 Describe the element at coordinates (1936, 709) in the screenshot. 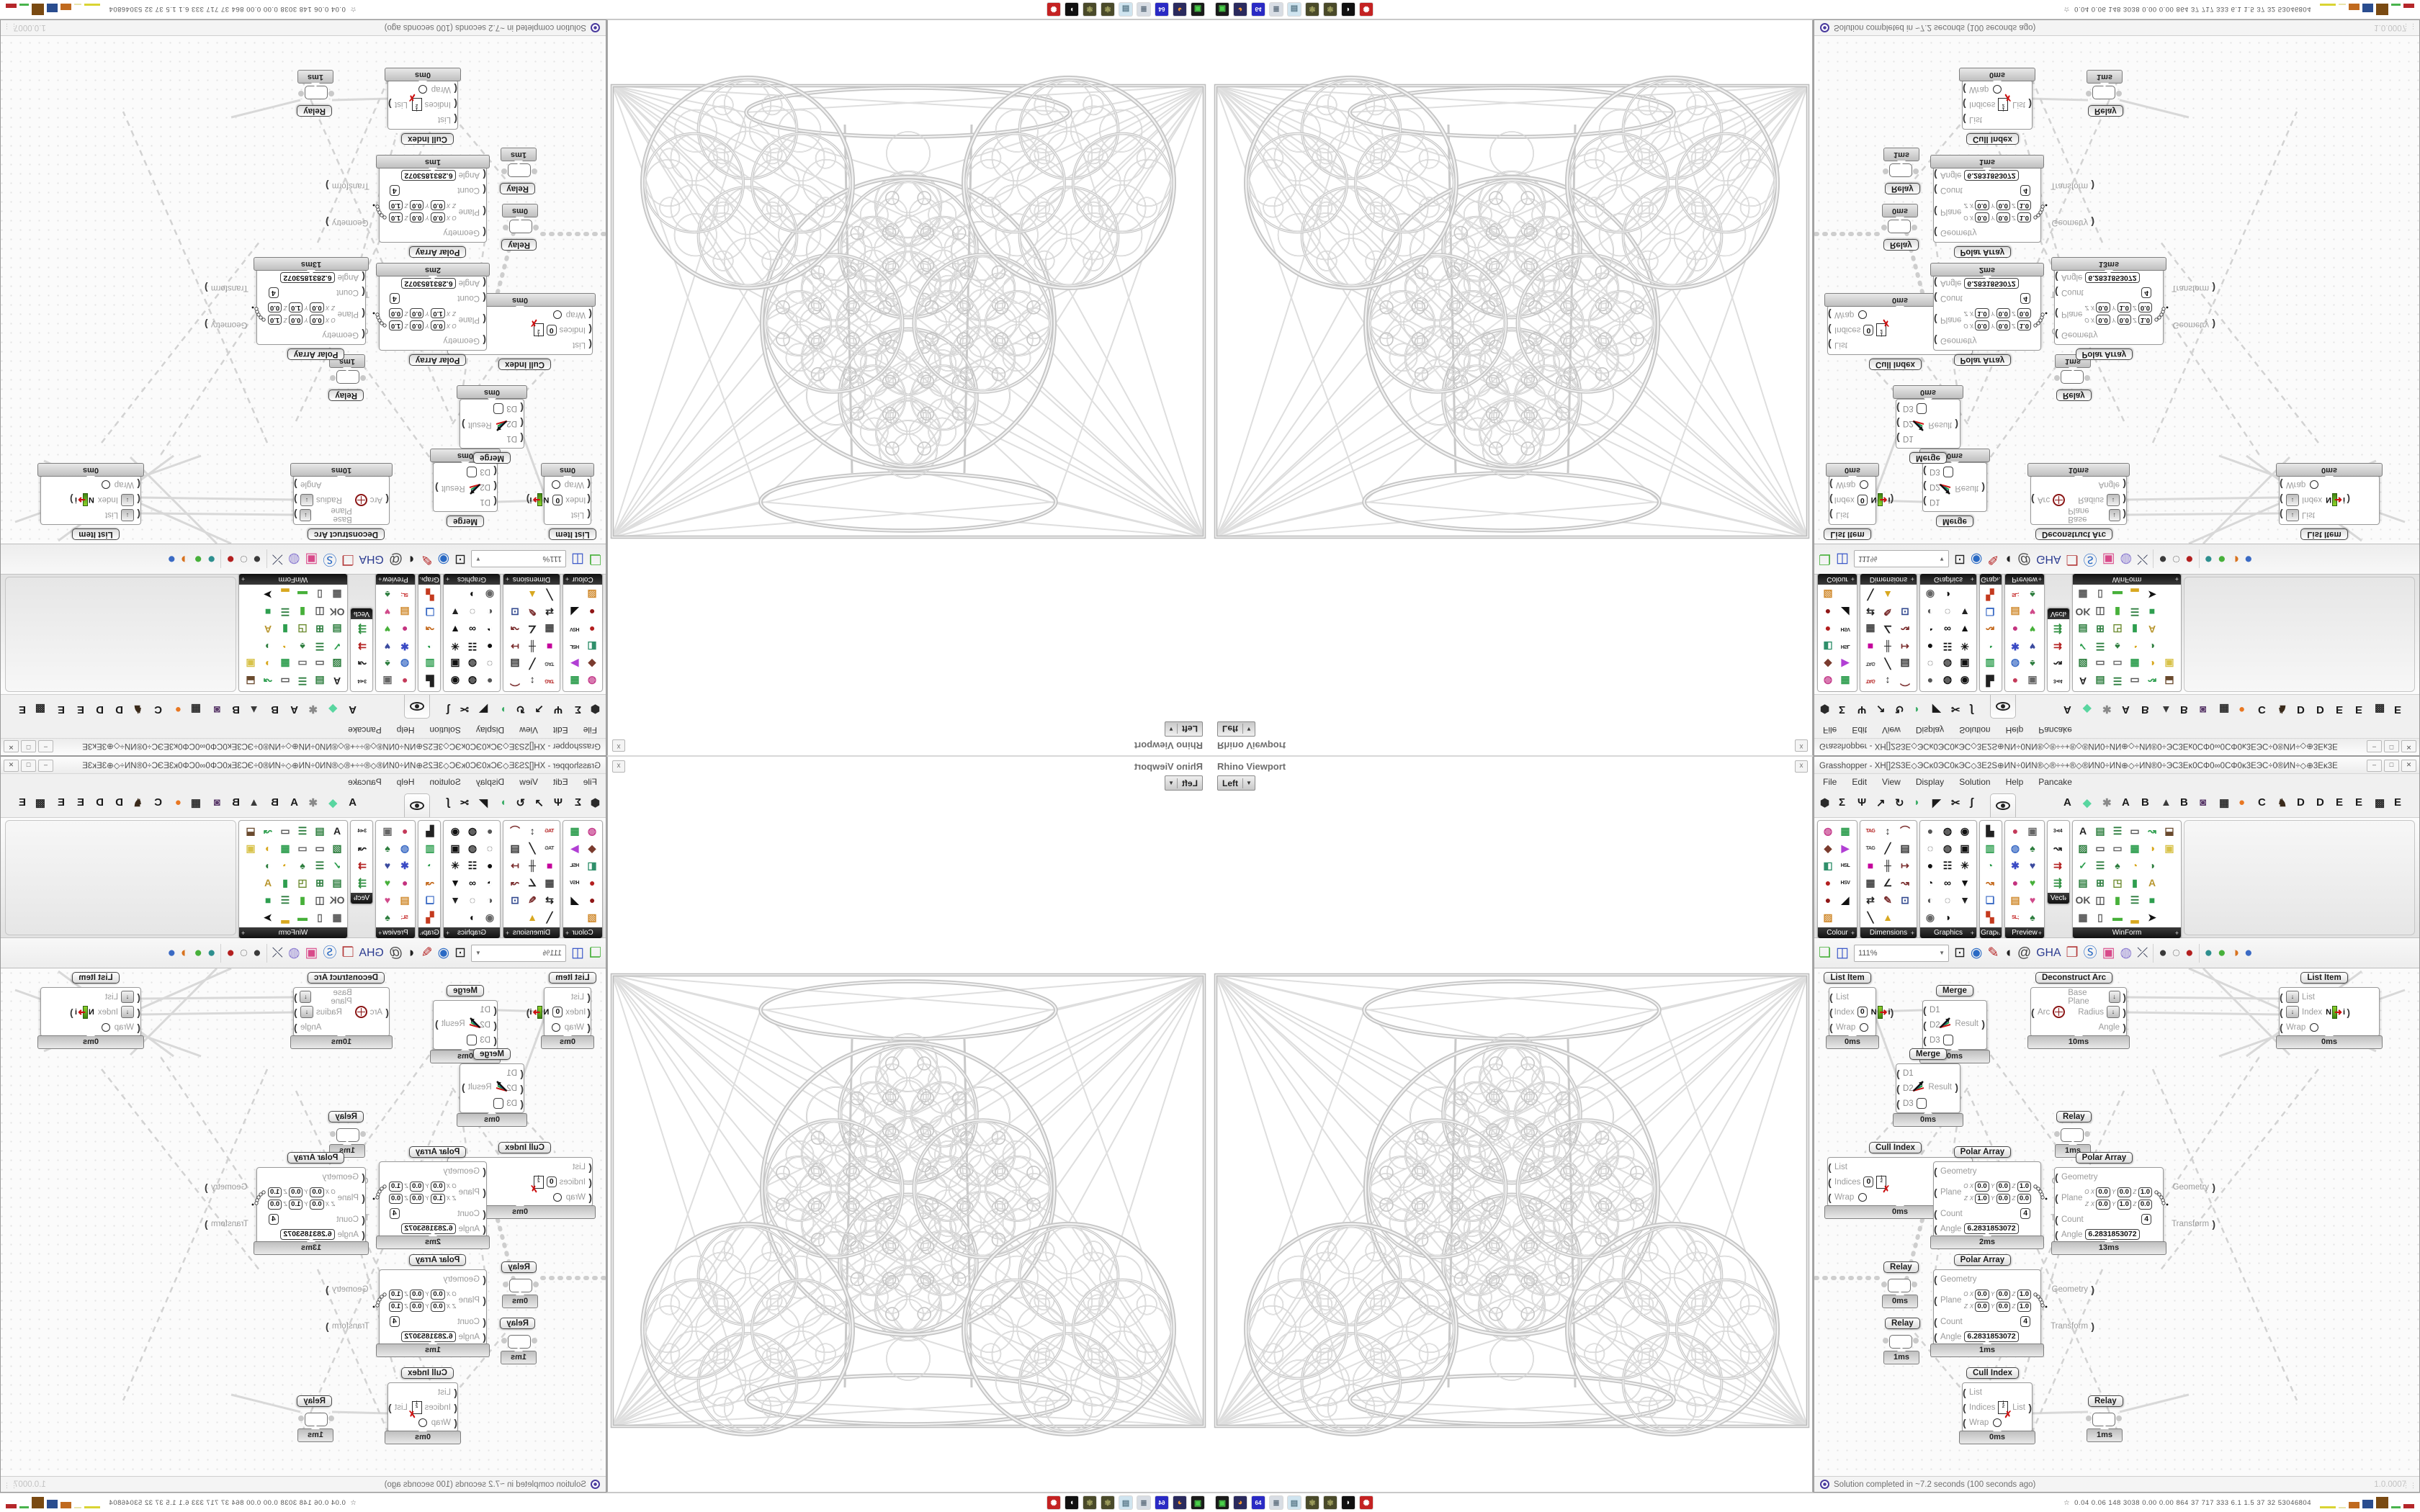

I see `tab-mesh: ◤` at that location.